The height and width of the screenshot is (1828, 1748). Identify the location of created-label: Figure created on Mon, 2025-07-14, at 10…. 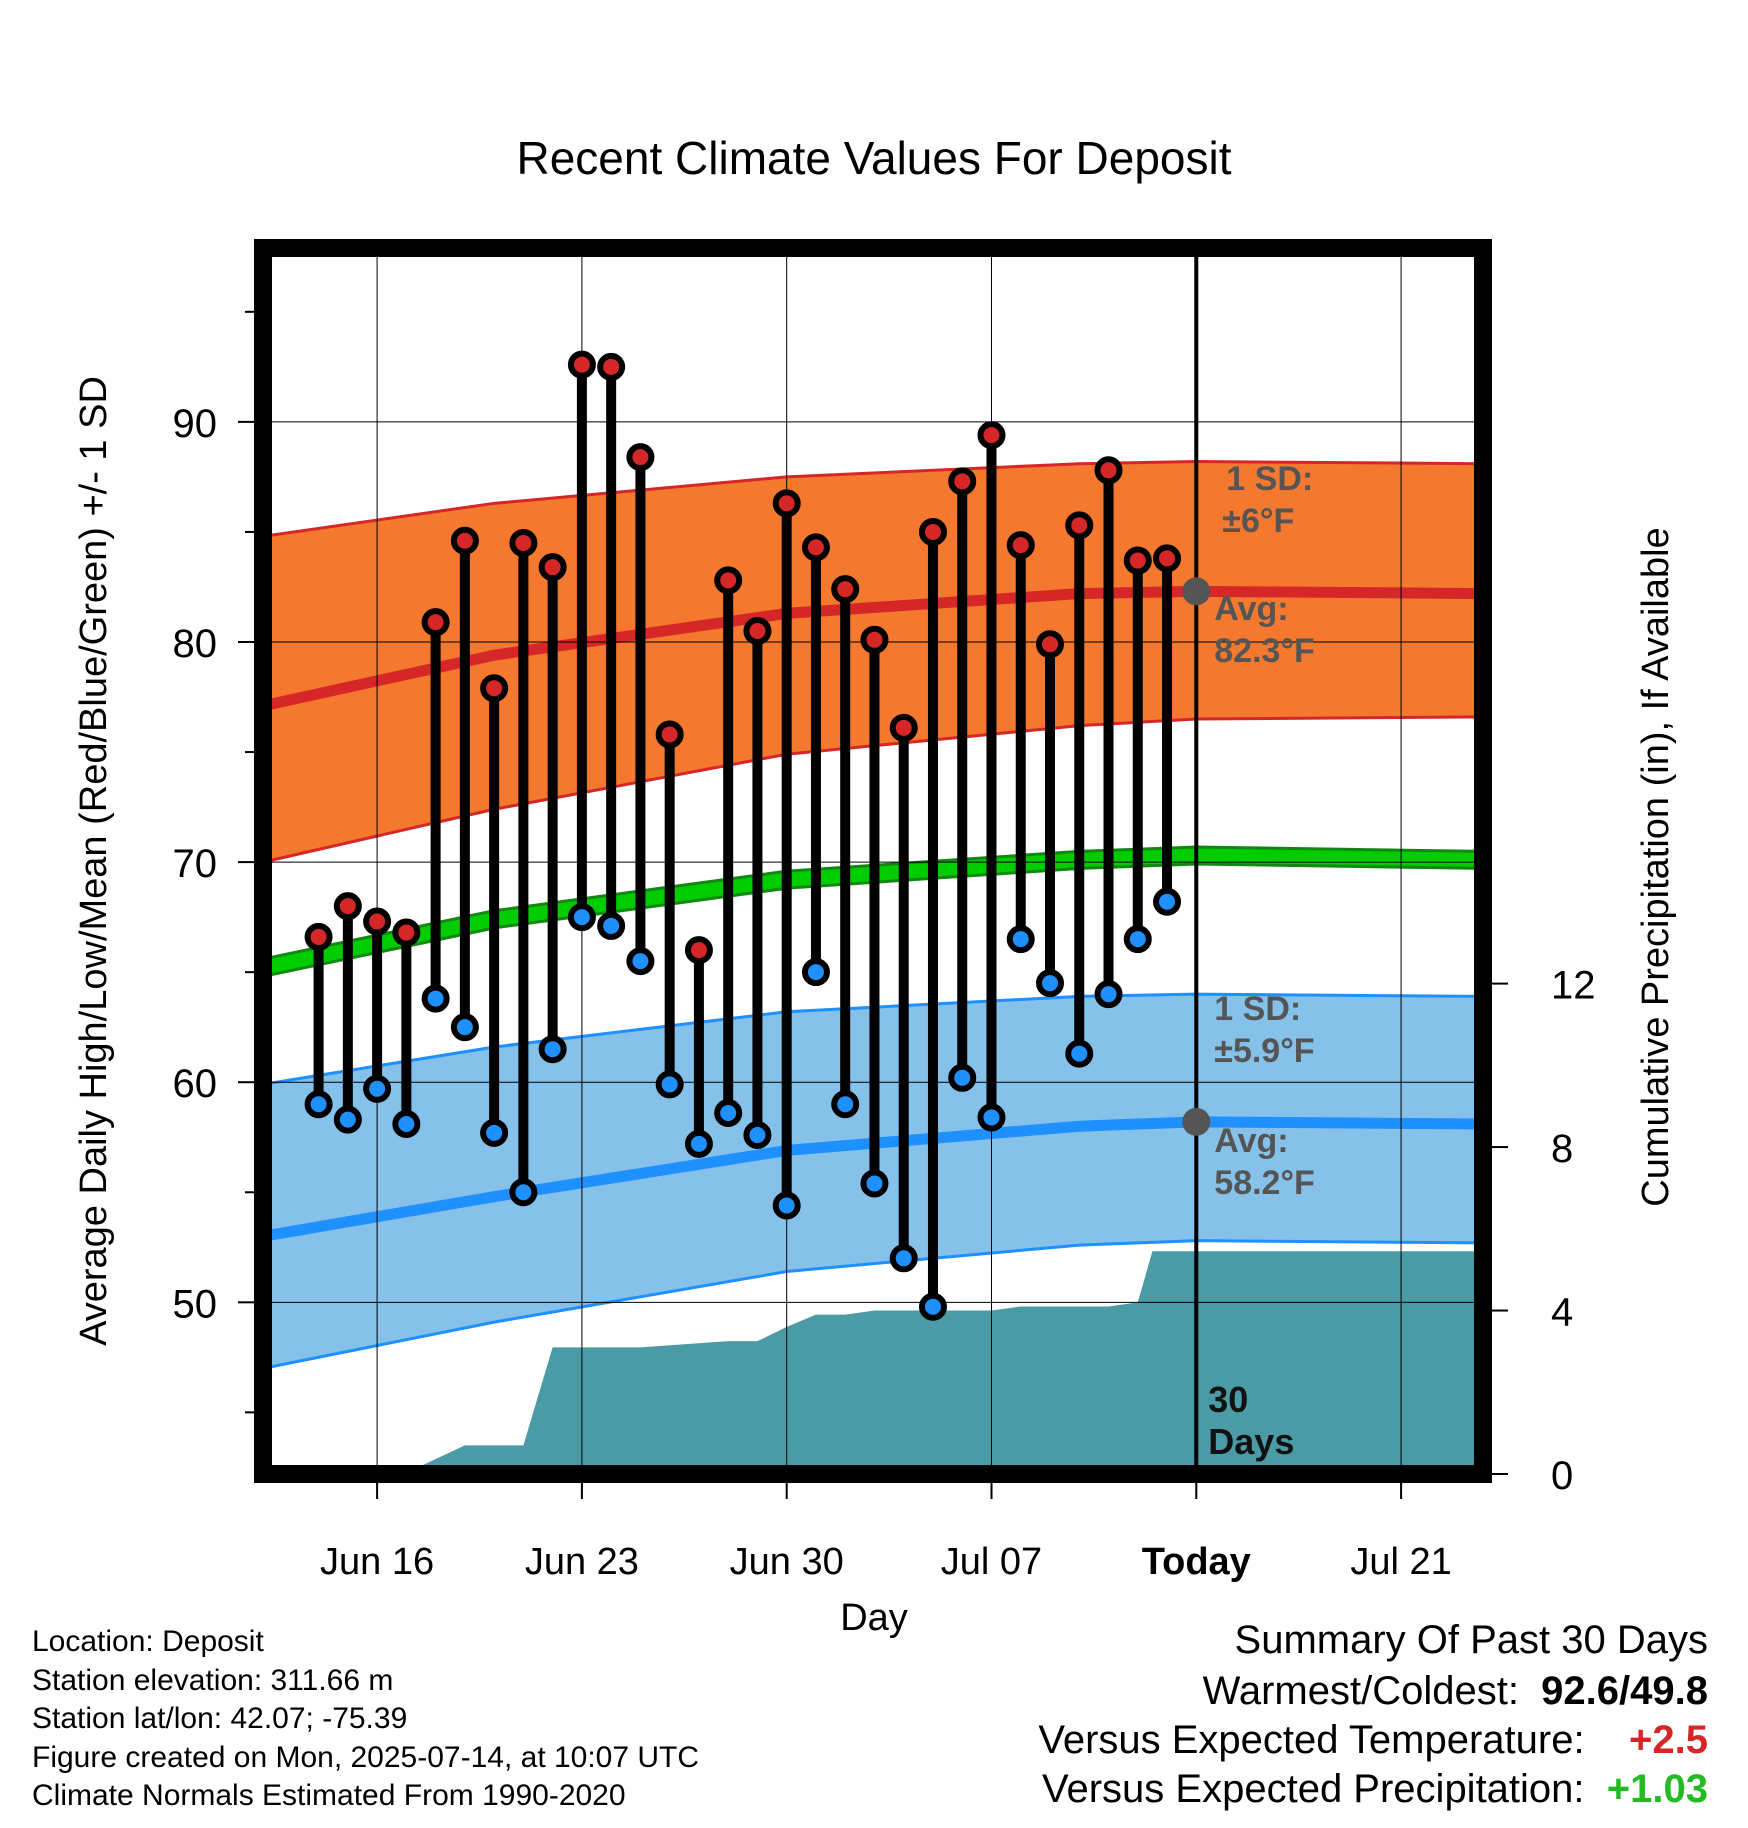
(366, 1757).